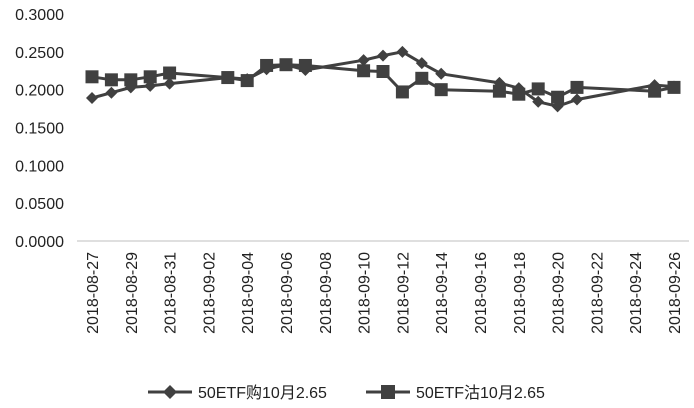  I want to click on x-tick-label: 2018-09-06, so click(287, 293).